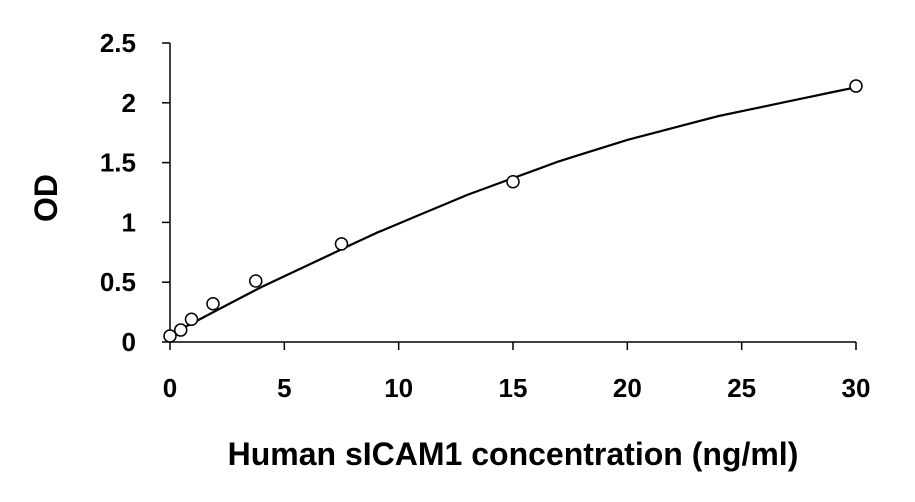 The height and width of the screenshot is (502, 915). Describe the element at coordinates (129, 103) in the screenshot. I see `y-tick-label: 2` at that location.